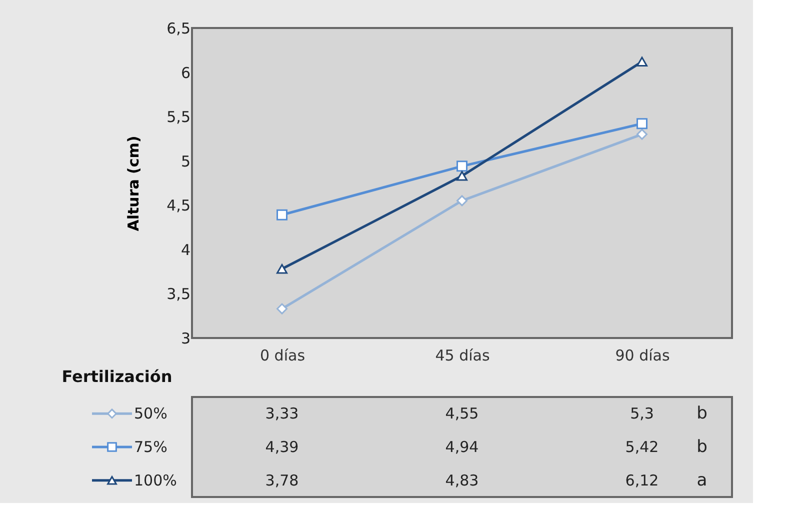 This screenshot has height=515, width=787. Describe the element at coordinates (282, 413) in the screenshot. I see `data-label: 3,33` at that location.